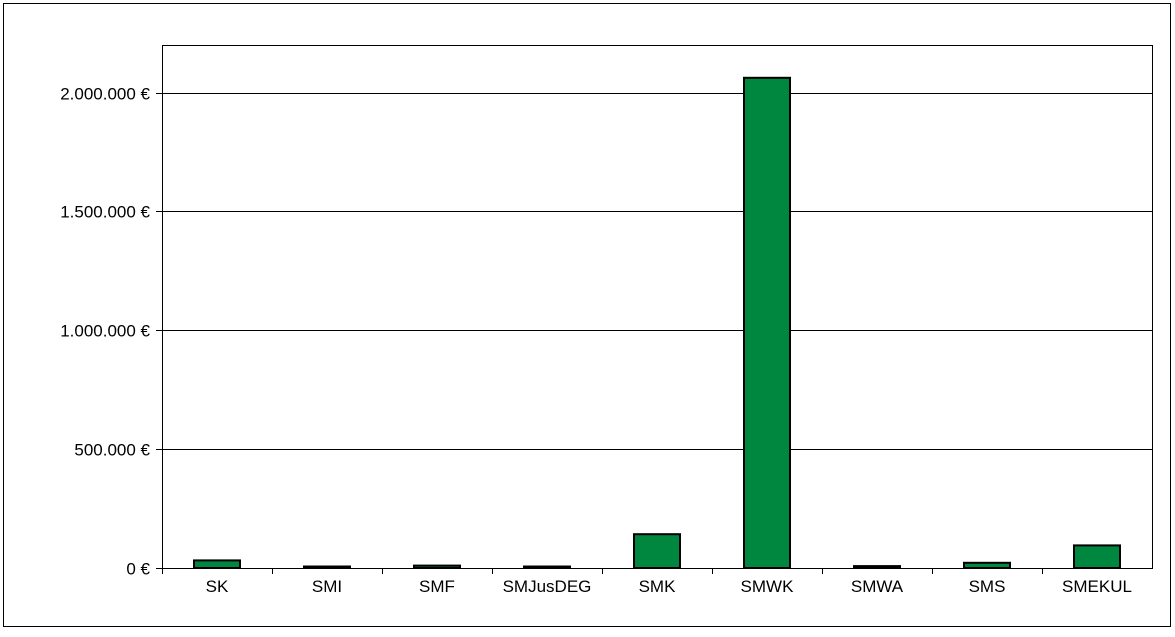  I want to click on y-tick-label: 0 €, so click(138, 569).